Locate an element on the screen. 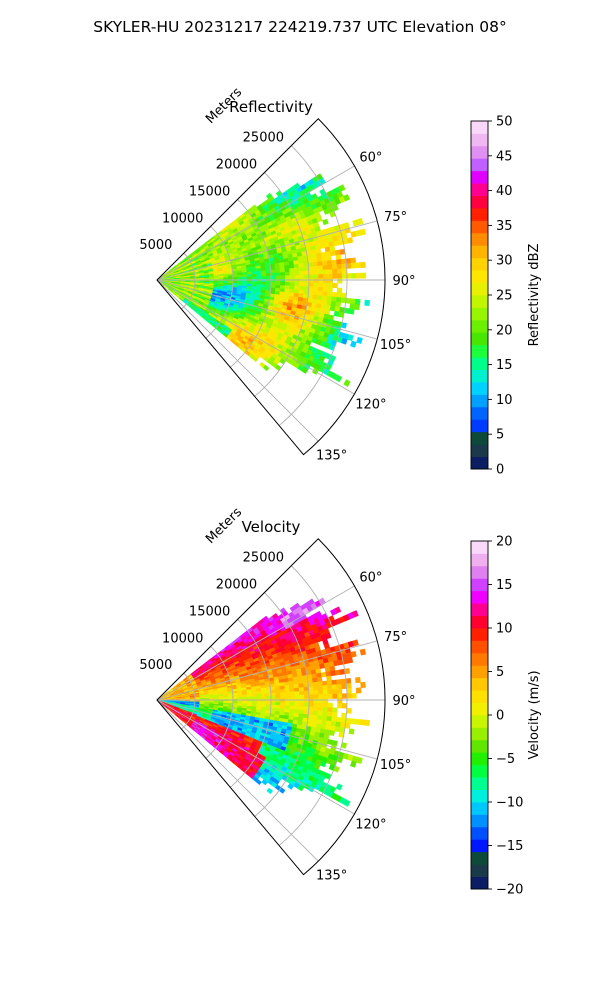  theta-tick-label: 105° is located at coordinates (395, 765).